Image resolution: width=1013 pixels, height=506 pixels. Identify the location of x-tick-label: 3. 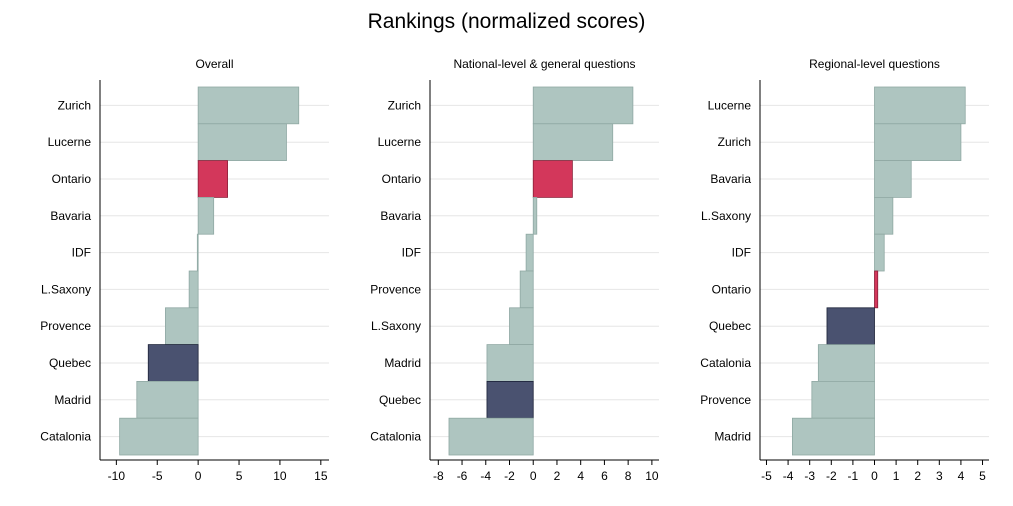
(939, 476).